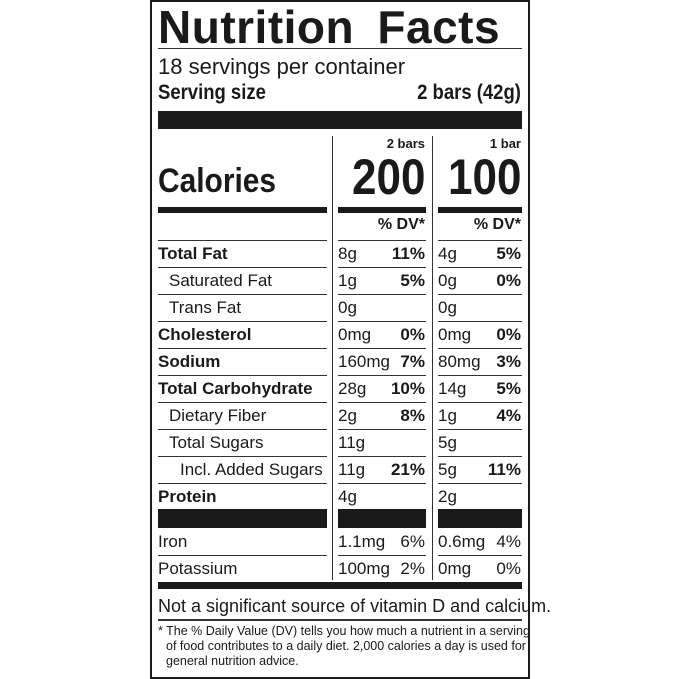 This screenshot has height=679, width=679. I want to click on amount-per-bar: 0.6mg, so click(462, 541).